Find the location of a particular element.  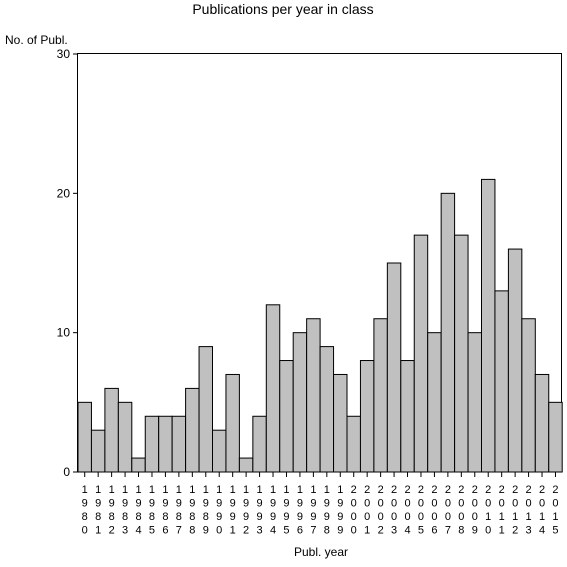

y-tick-label: 20 is located at coordinates (64, 193).